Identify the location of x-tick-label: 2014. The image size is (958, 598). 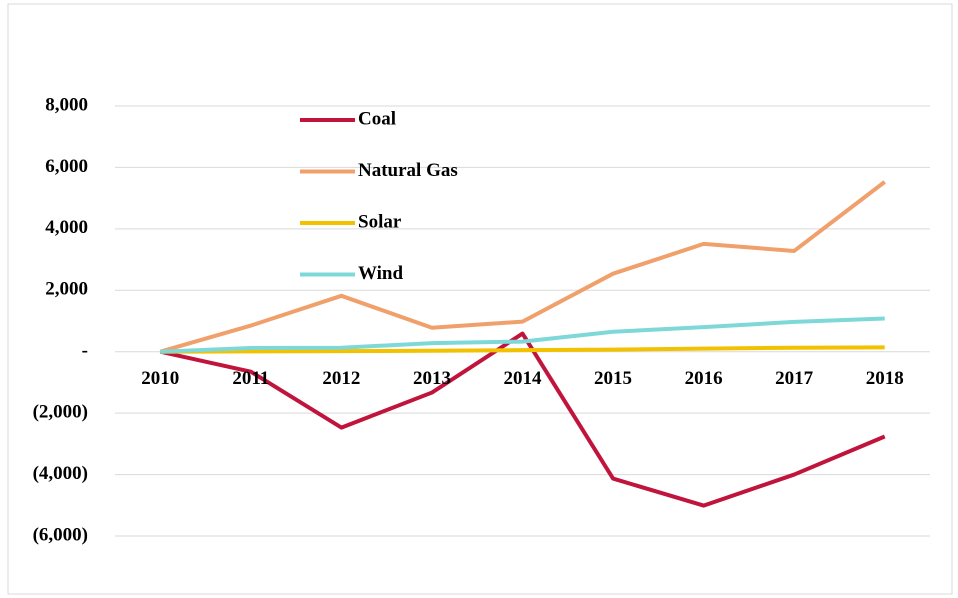
(523, 378).